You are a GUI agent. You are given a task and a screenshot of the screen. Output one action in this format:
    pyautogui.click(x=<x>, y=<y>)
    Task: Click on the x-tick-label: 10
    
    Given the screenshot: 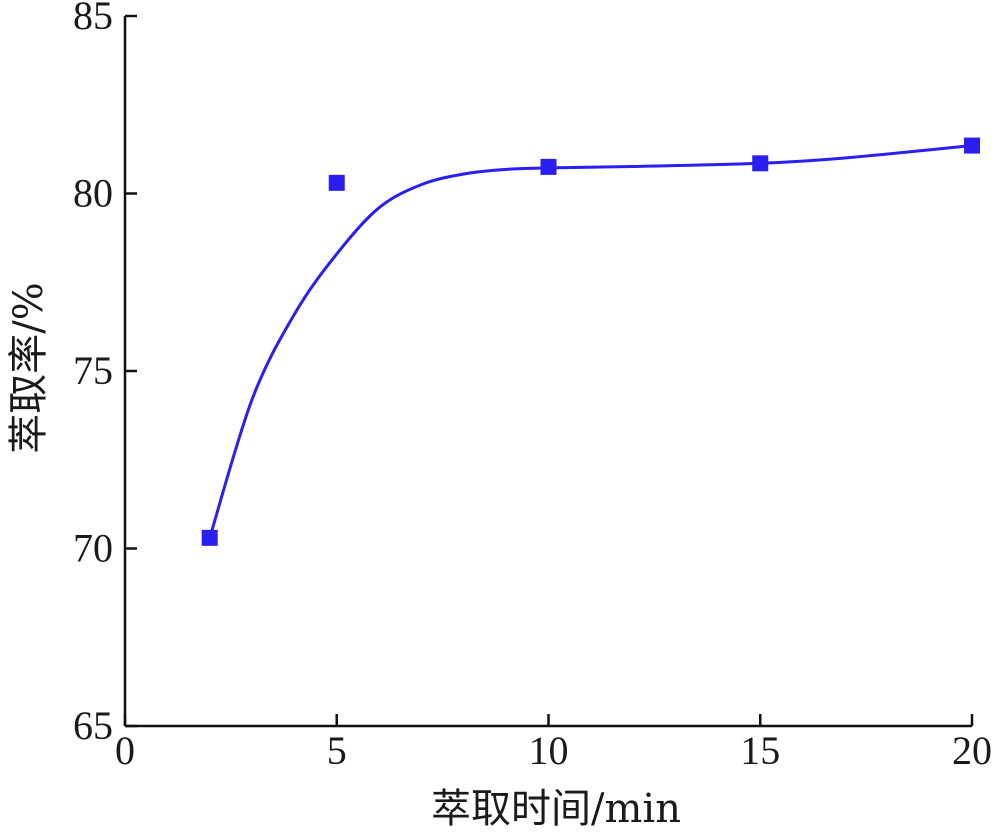 What is the action you would take?
    pyautogui.click(x=549, y=750)
    